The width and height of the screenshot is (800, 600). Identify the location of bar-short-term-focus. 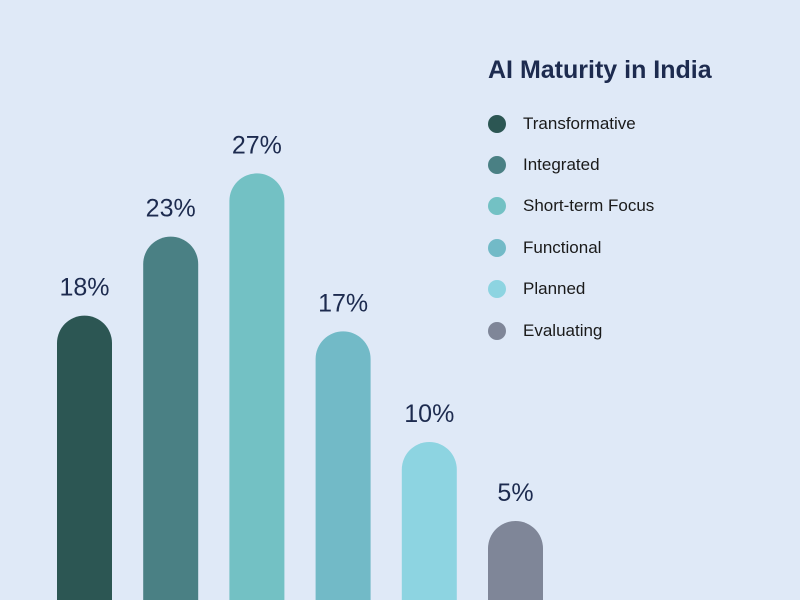
(257, 386).